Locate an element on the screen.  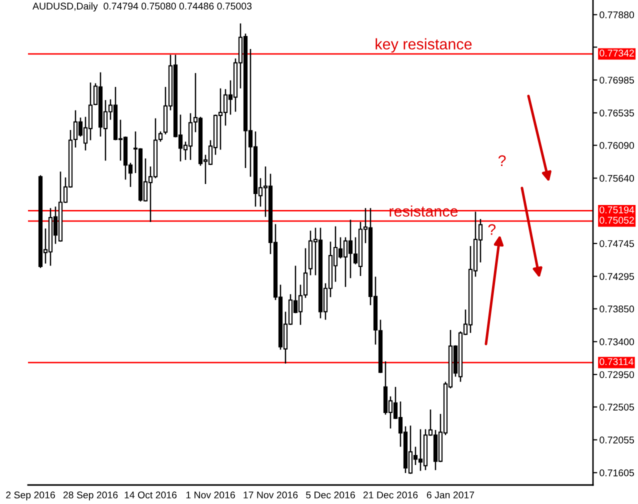
y-tick-label: 0.75640 is located at coordinates (617, 178).